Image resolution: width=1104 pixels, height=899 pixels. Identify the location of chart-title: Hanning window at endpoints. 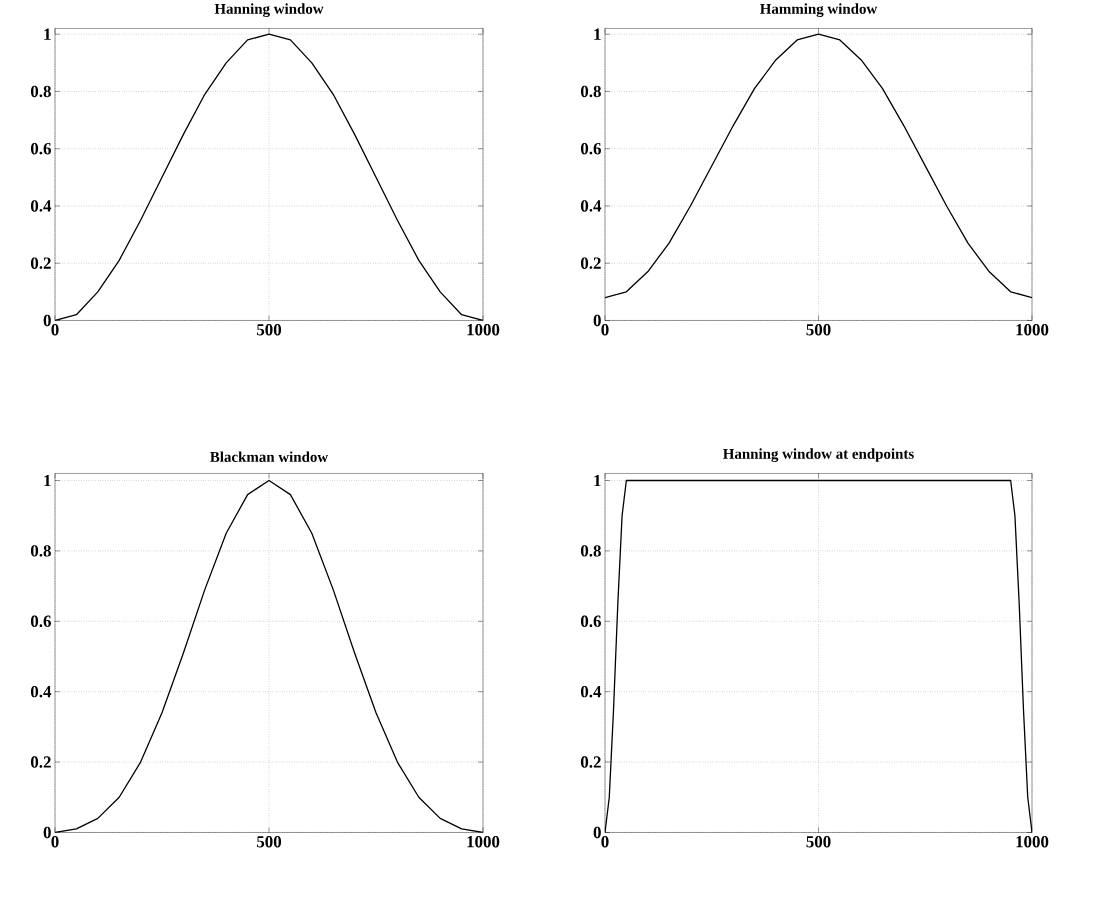
(818, 455).